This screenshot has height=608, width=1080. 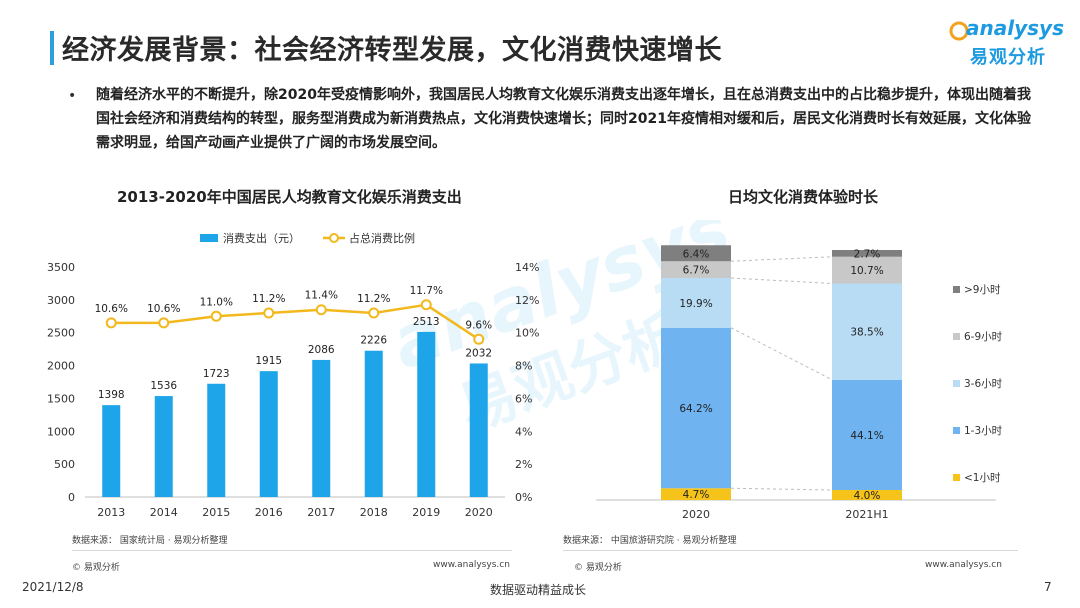 What do you see at coordinates (61, 300) in the screenshot?
I see `y-tick-label: 3000` at bounding box center [61, 300].